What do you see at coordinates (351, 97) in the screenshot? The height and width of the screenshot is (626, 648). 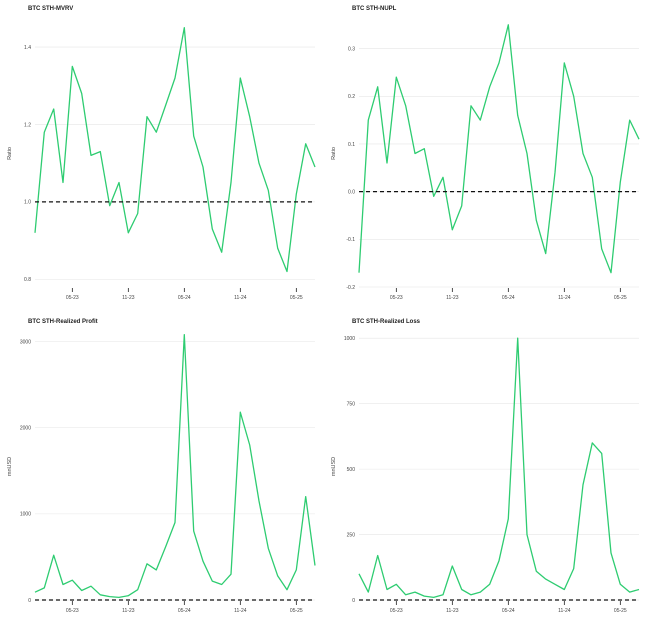 I see `y-tick-label: 0.2` at bounding box center [351, 97].